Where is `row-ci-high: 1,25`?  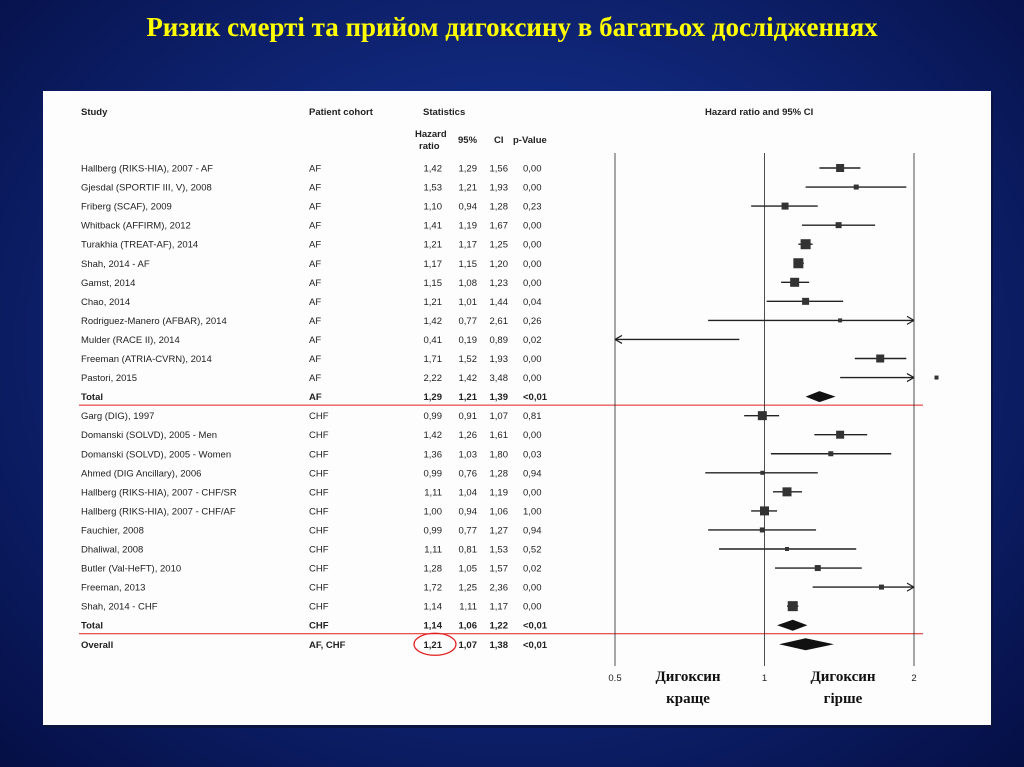 row-ci-high: 1,25 is located at coordinates (499, 245).